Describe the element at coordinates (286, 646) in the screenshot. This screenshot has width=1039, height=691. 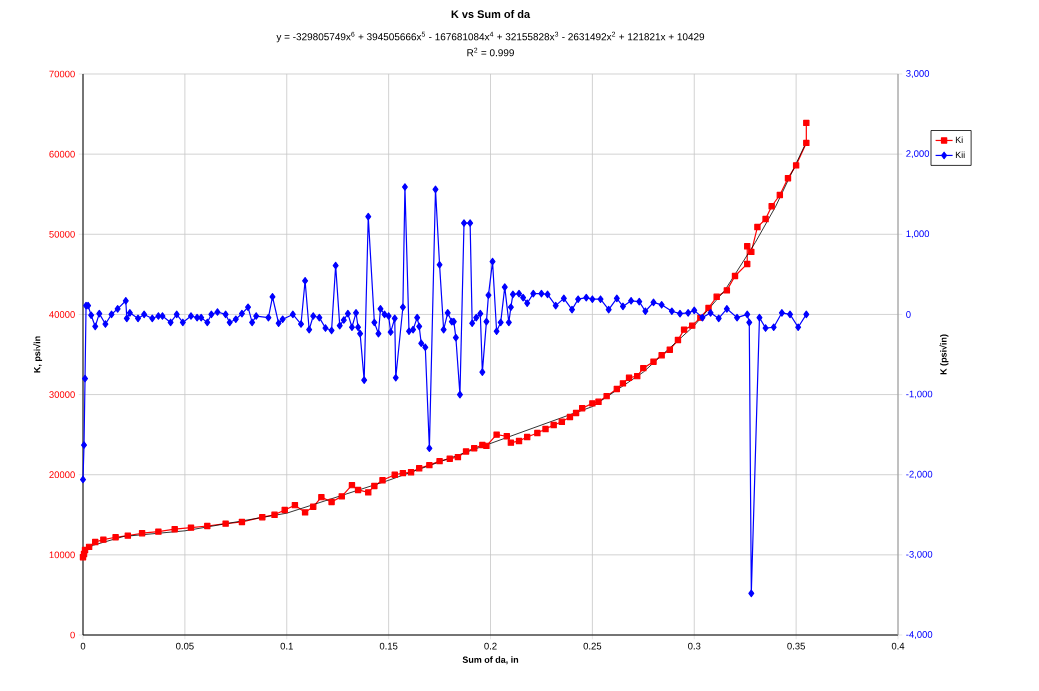
I see `x-tick-label: 0.1` at that location.